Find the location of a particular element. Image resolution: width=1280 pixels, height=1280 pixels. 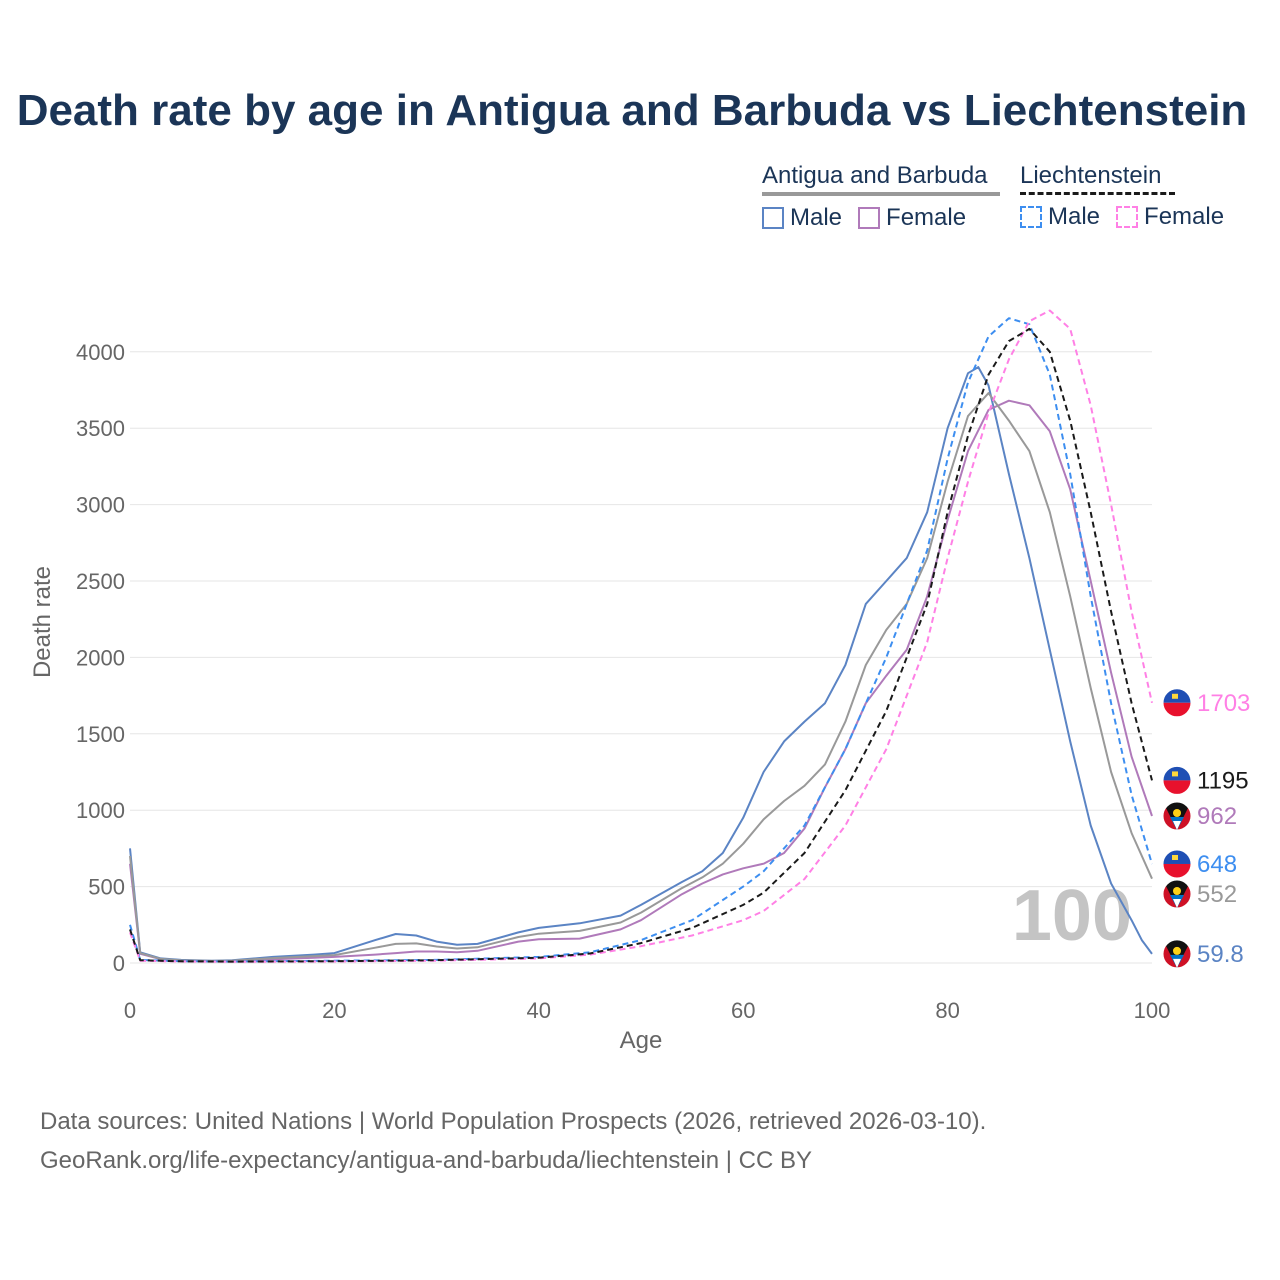

end-value-label: 962 is located at coordinates (1217, 816).